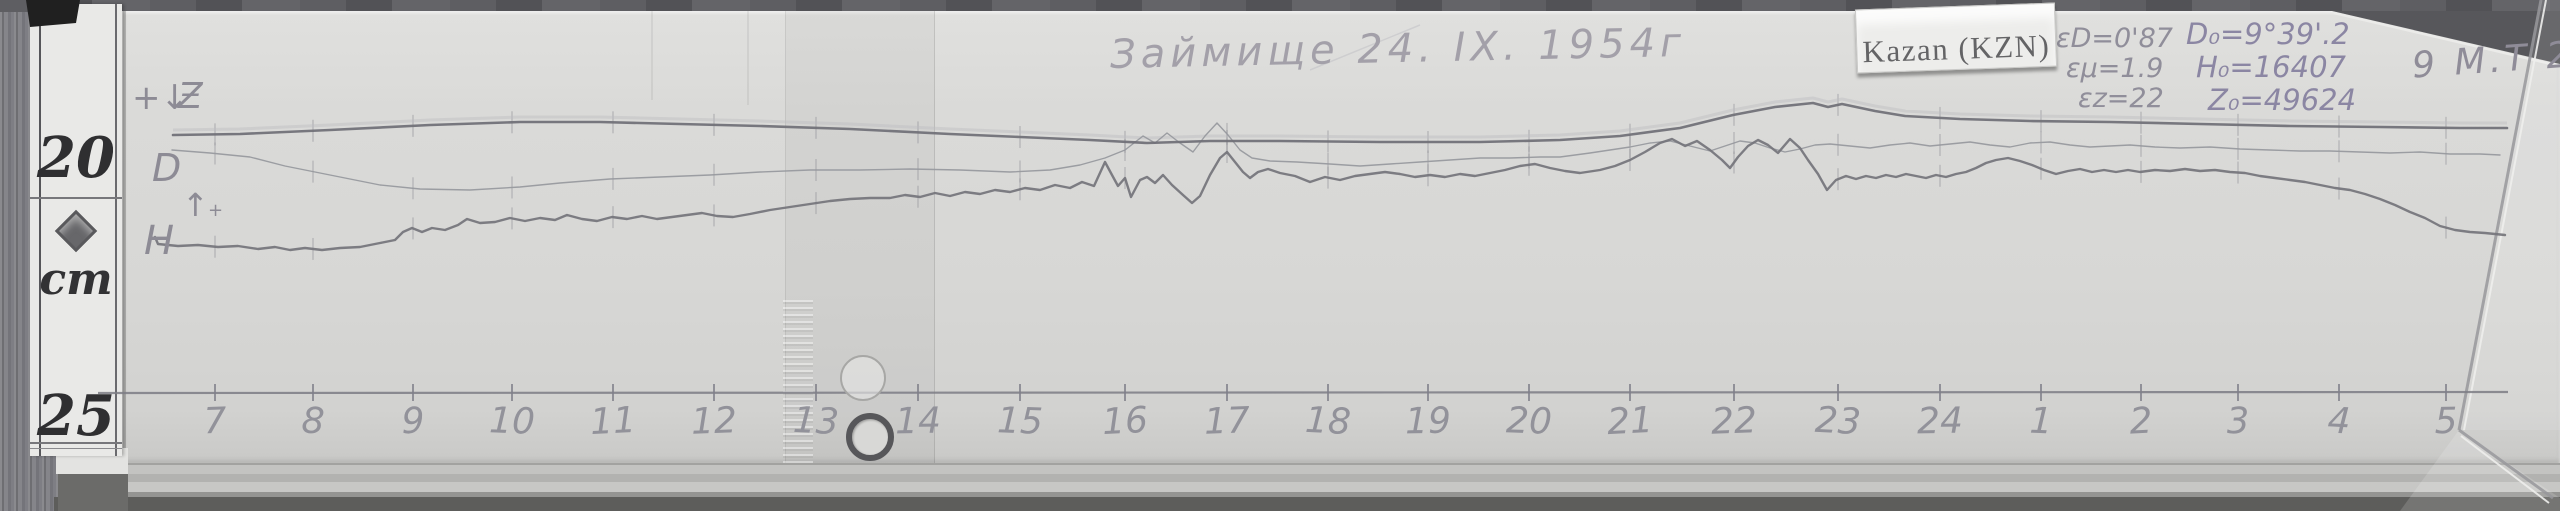 Image resolution: width=2560 pixels, height=511 pixels. Describe the element at coordinates (76, 279) in the screenshot. I see `ruler-unit-label: cm` at that location.